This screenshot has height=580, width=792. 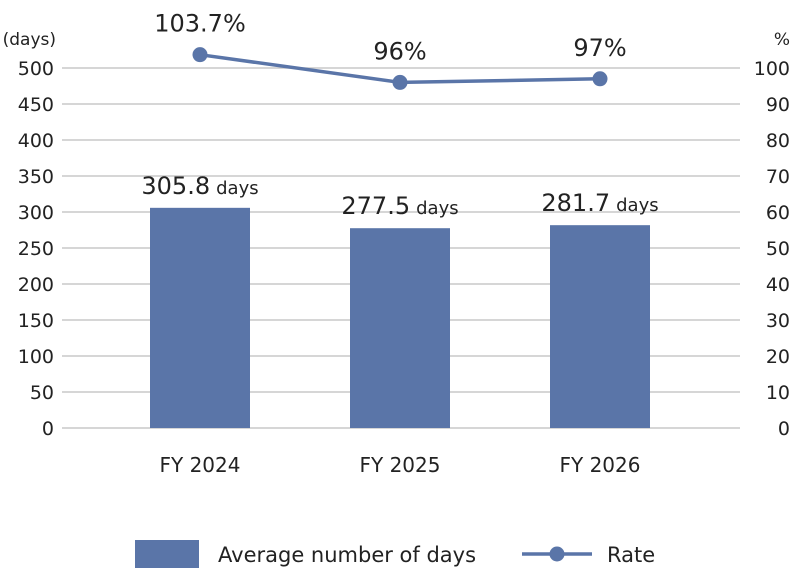 What do you see at coordinates (399, 51) in the screenshot?
I see `rate-value-label: 96%` at bounding box center [399, 51].